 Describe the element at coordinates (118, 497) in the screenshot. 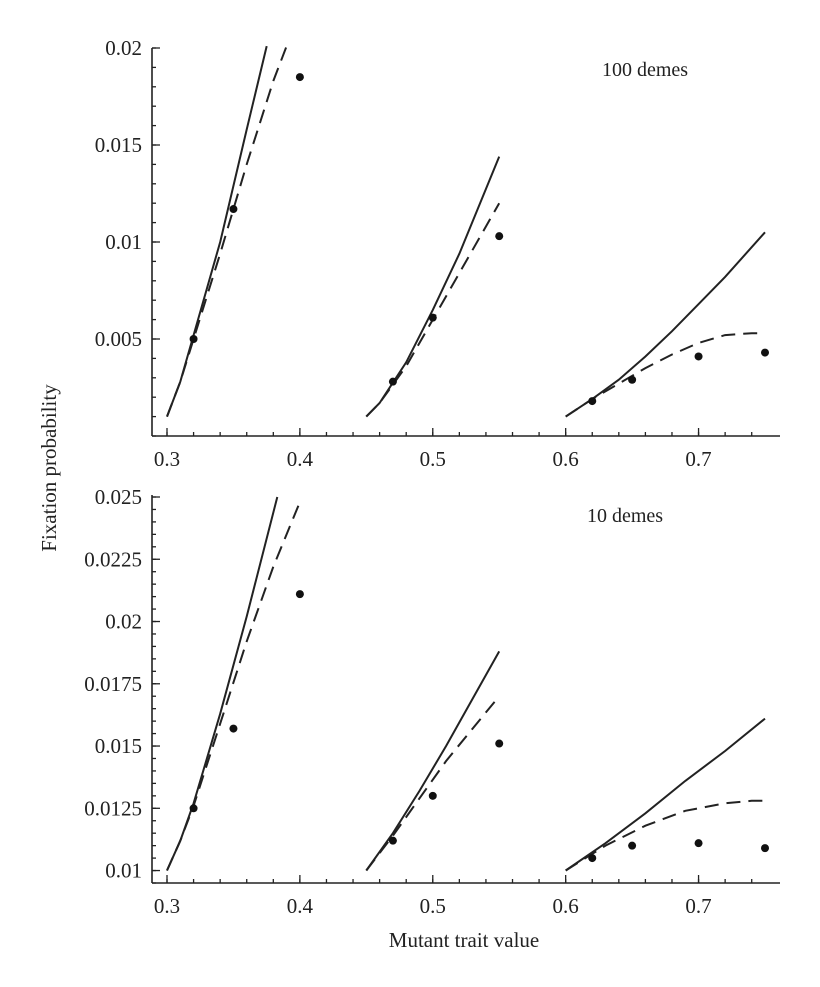

I see `y-tick-label: 0.025` at that location.